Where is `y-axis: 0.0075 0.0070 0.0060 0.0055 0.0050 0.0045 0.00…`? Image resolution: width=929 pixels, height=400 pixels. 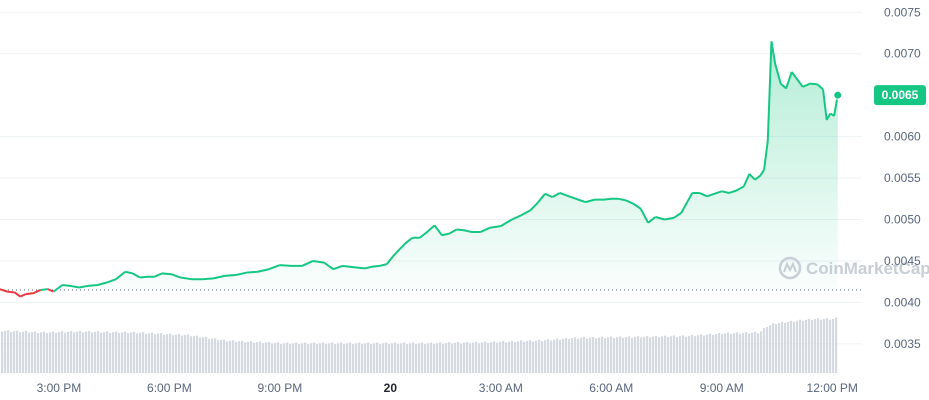 y-axis: 0.0075 0.0070 0.0060 0.0055 0.0050 0.0045 0.00… is located at coordinates (902, 178).